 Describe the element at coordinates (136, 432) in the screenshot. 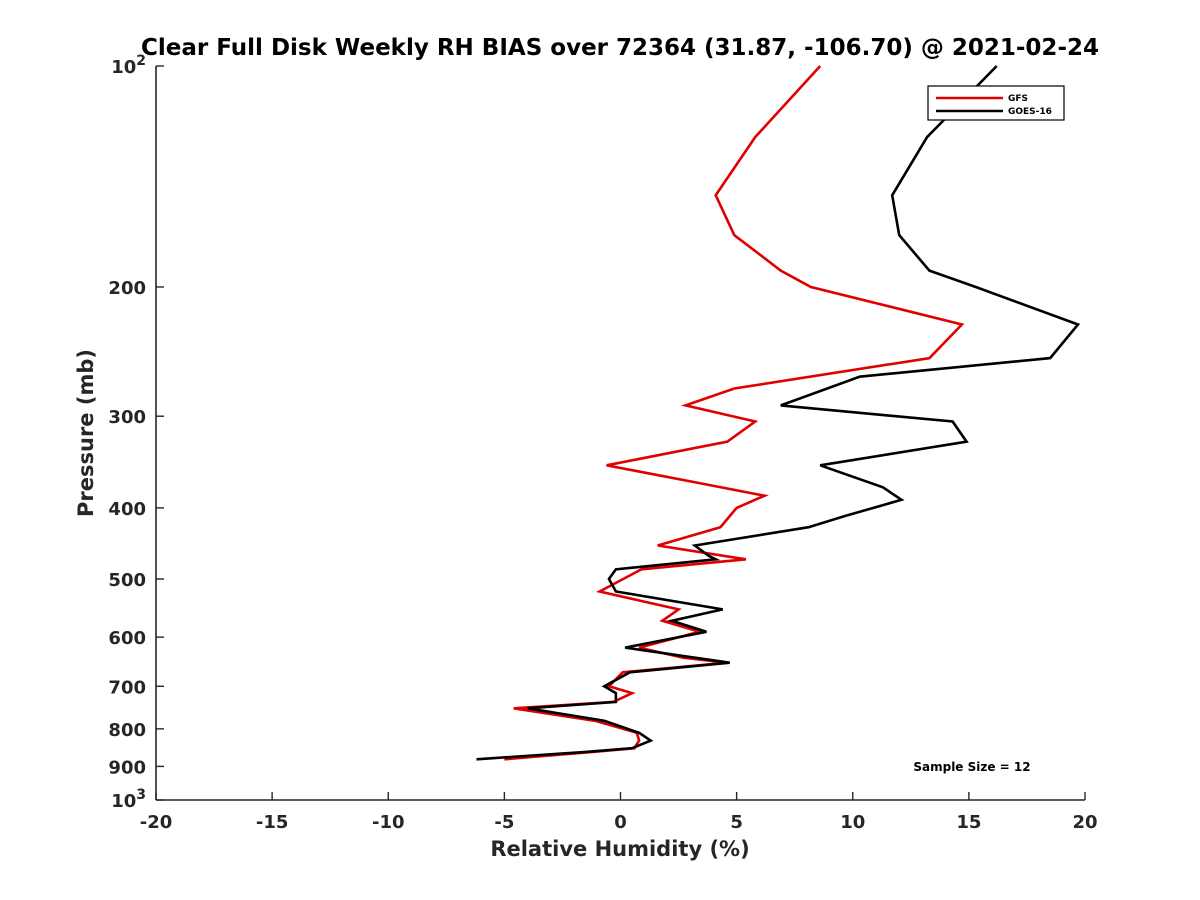

I see `y-ticks: 10² 200 300 400 500 600 700 800 900 10³` at that location.